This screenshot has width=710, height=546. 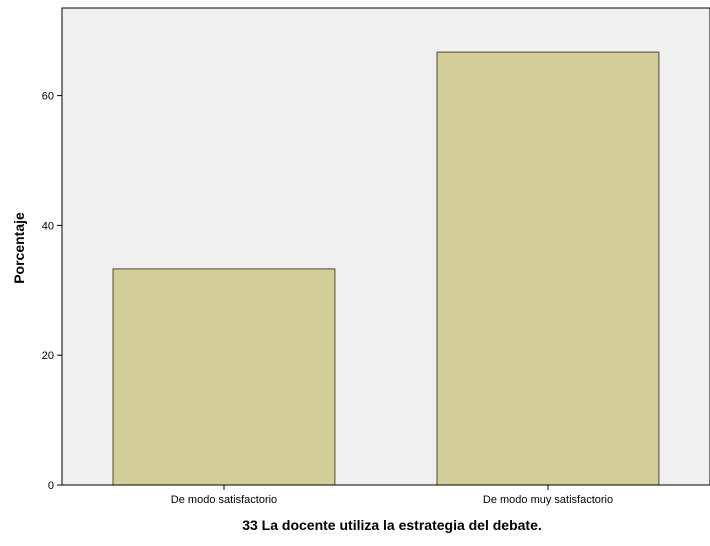 I want to click on x-tick-label: De modo muy satisfactorio, so click(x=548, y=500).